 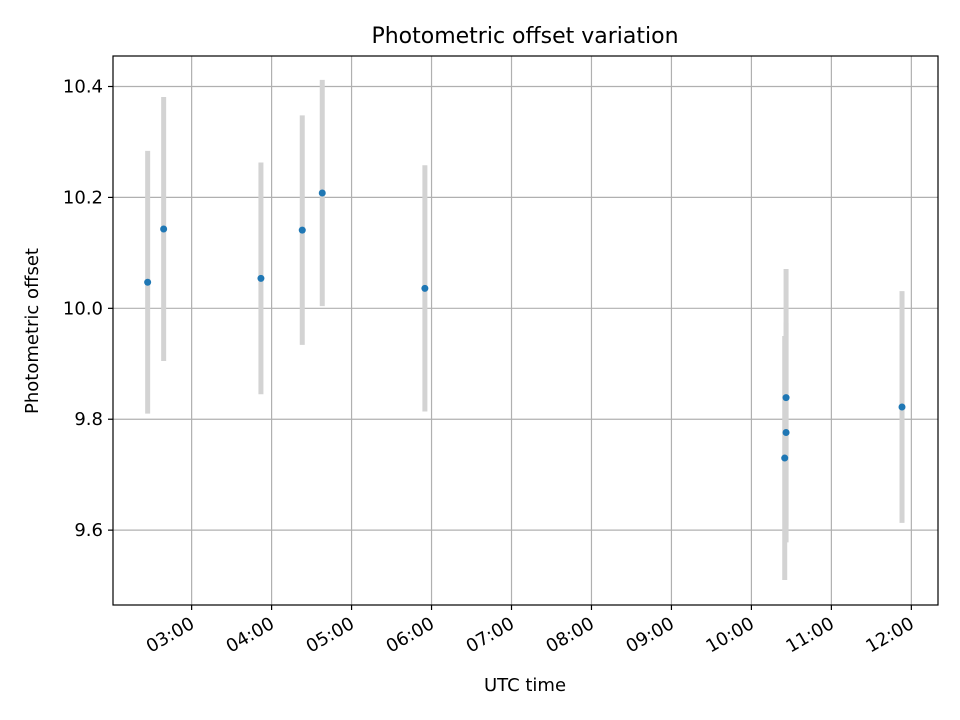 What do you see at coordinates (88, 530) in the screenshot?
I see `y-tick-label: 9.6` at bounding box center [88, 530].